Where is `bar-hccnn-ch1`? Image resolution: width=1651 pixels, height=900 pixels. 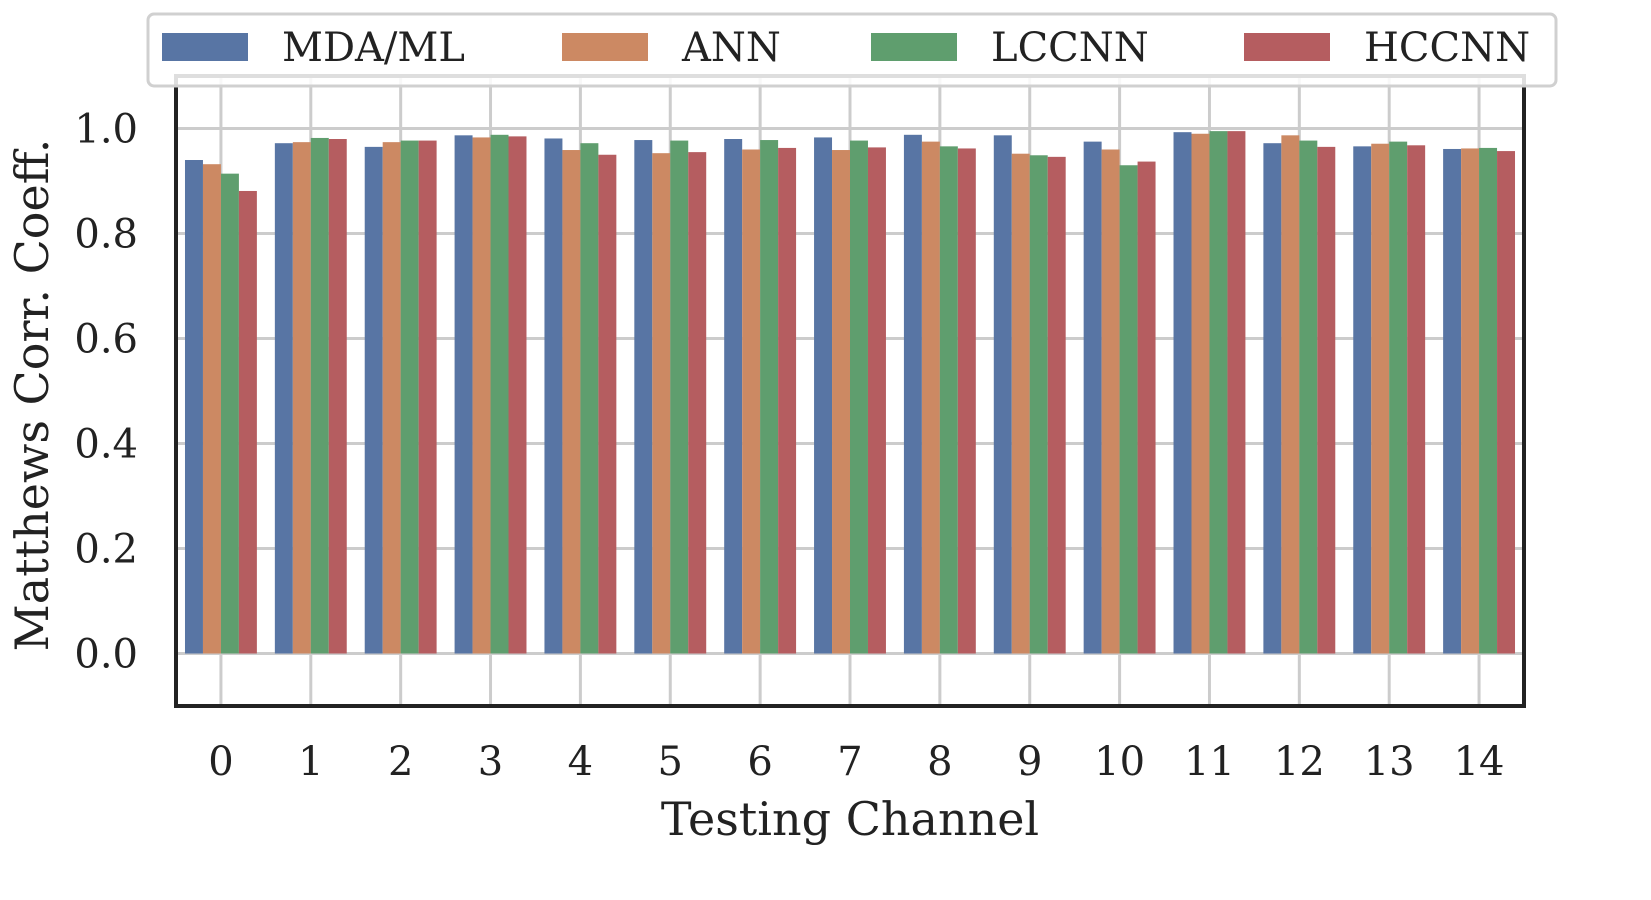
bar-hccnn-ch1 is located at coordinates (337, 396).